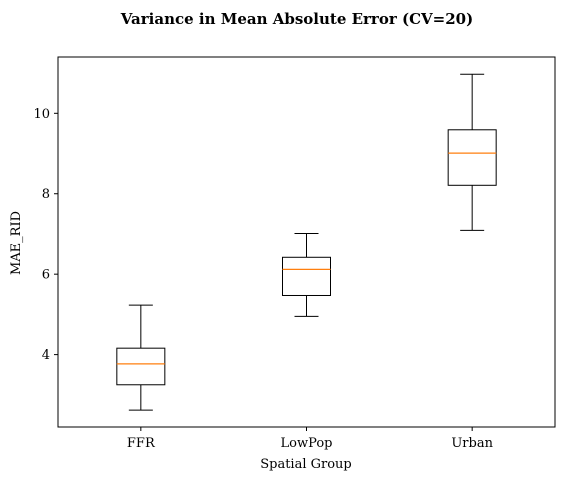  Describe the element at coordinates (141, 366) in the screenshot. I see `box-ffr` at that location.